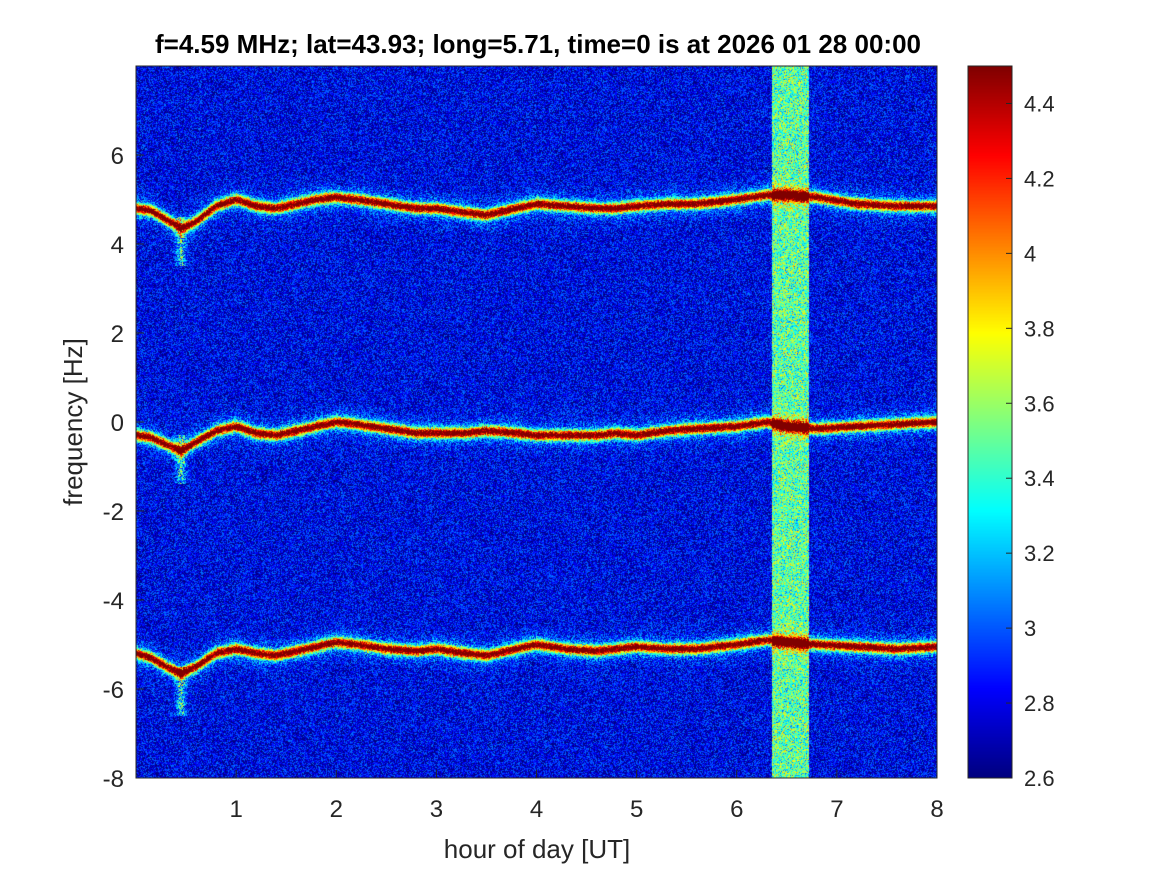 Image resolution: width=1167 pixels, height=875 pixels. I want to click on x-tick-label: 1, so click(235, 809).